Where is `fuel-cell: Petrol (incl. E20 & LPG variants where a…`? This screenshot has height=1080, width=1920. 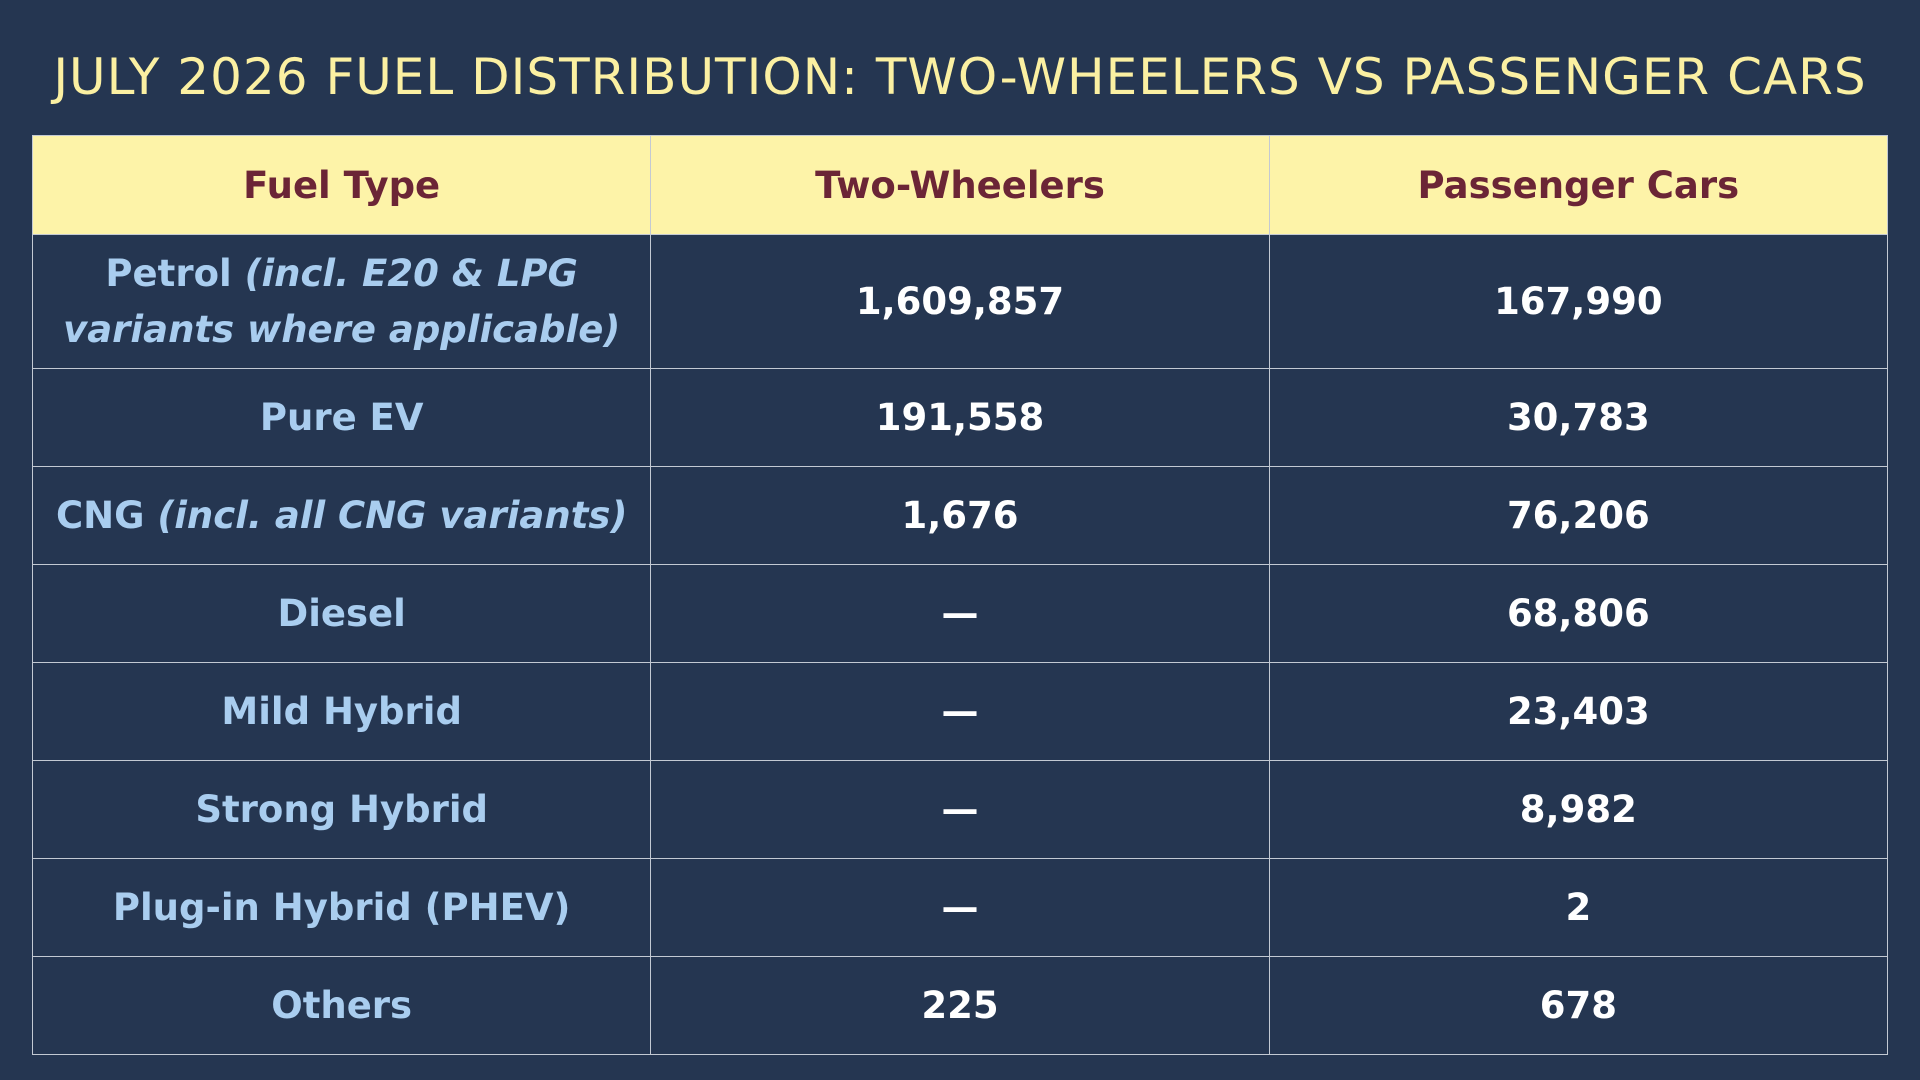
fuel-cell: Petrol (incl. E20 & LPG variants where a… is located at coordinates (341, 301).